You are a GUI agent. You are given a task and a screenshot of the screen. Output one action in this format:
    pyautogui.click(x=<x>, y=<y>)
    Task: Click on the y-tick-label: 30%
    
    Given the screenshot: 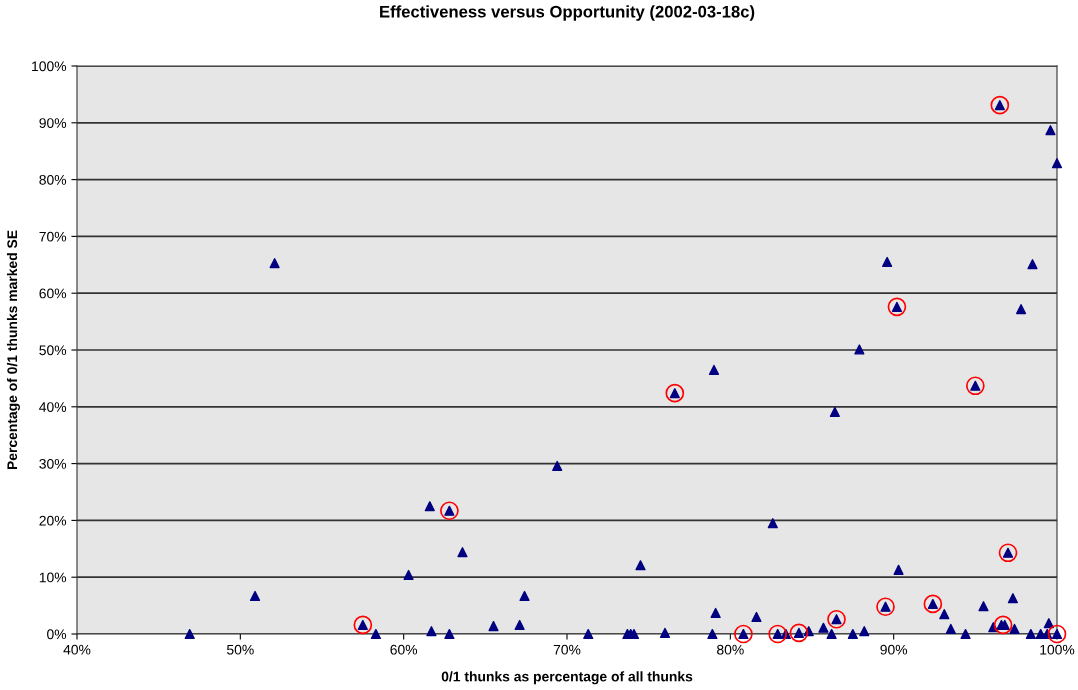 What is the action you would take?
    pyautogui.click(x=53, y=463)
    